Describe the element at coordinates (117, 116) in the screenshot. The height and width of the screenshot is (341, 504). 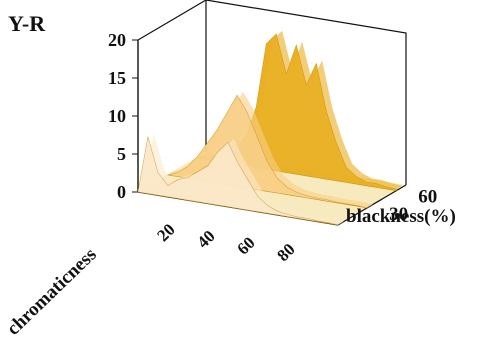
I see `z-tick-label: 10` at that location.